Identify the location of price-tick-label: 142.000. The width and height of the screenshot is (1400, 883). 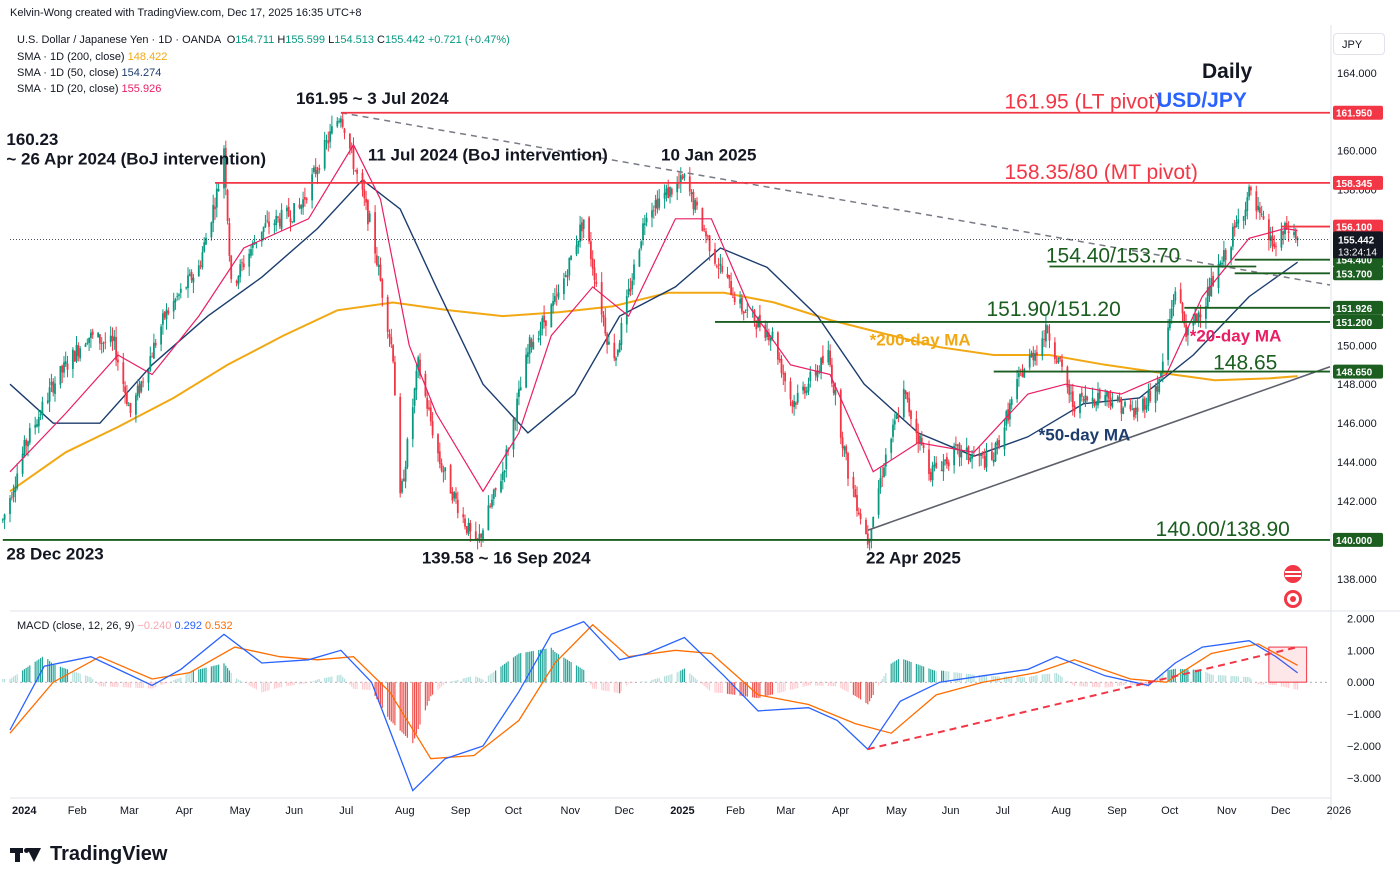
(1357, 502).